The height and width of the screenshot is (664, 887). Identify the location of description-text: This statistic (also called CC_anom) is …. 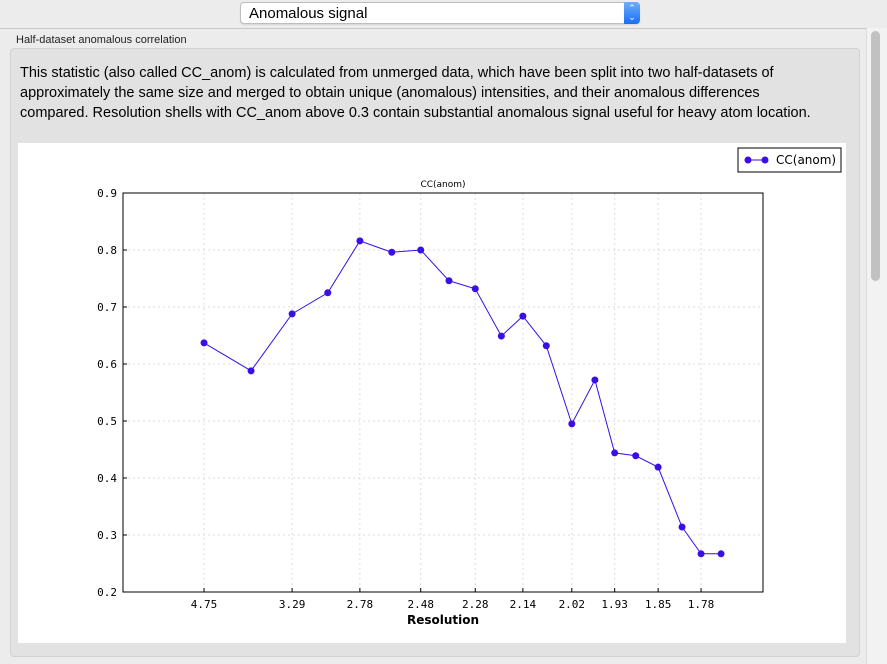
(415, 93).